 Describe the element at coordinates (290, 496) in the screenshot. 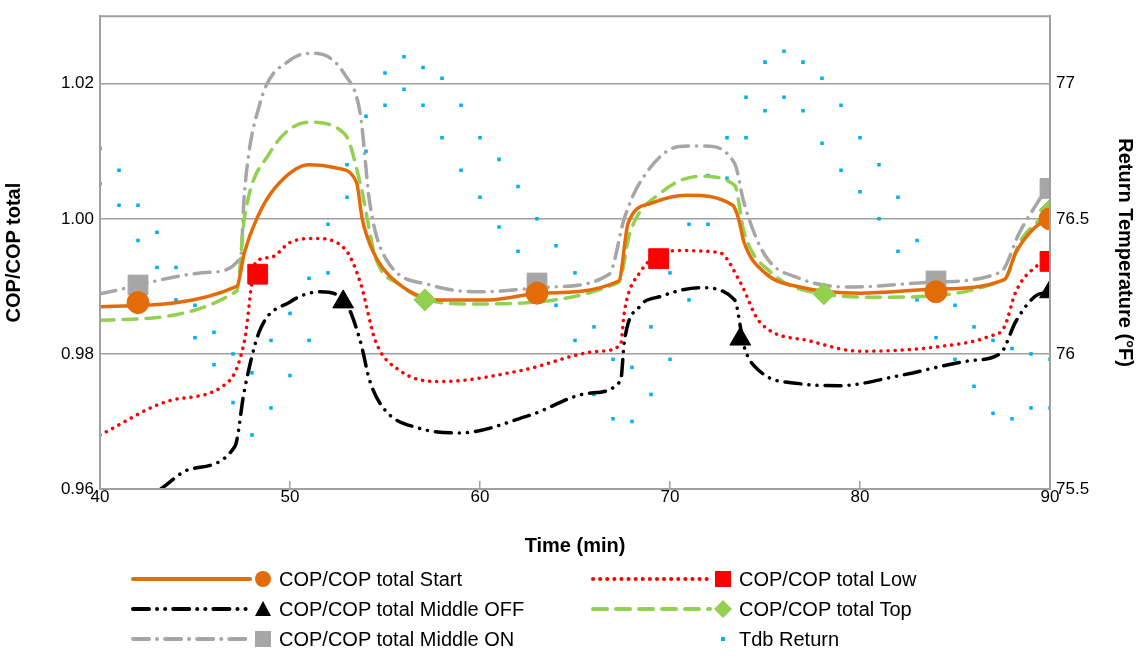

I see `x-tick-label: 50` at that location.